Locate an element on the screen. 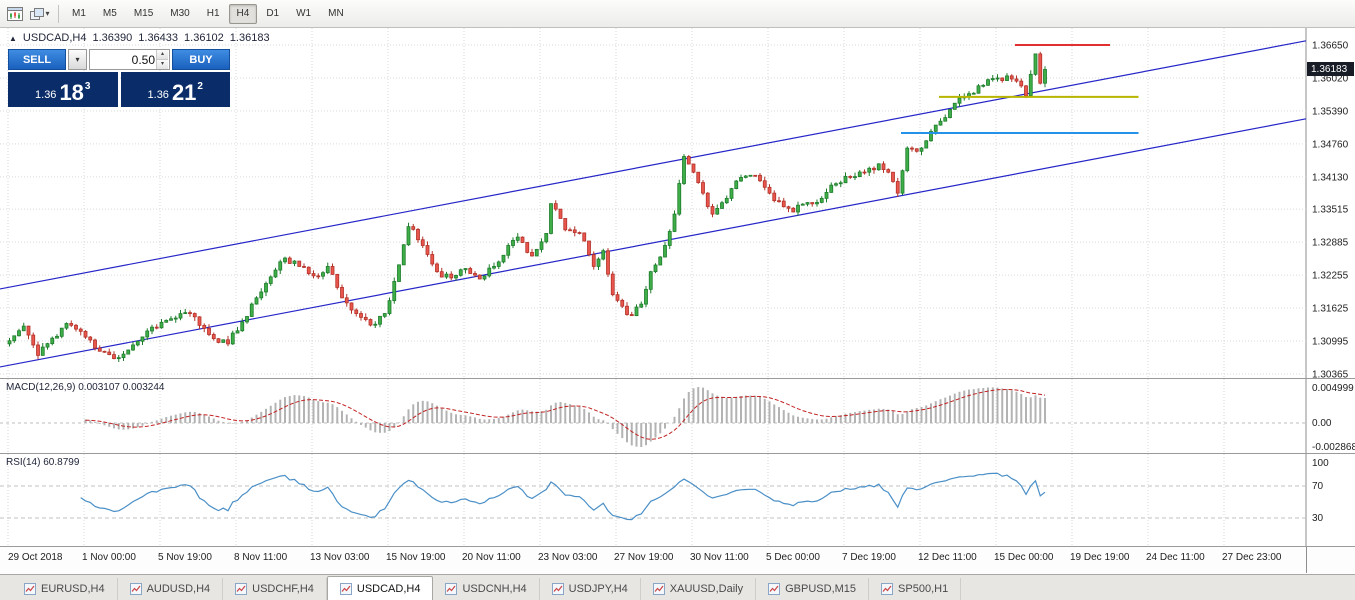  svg-text: 1.34130 is located at coordinates (1330, 177).